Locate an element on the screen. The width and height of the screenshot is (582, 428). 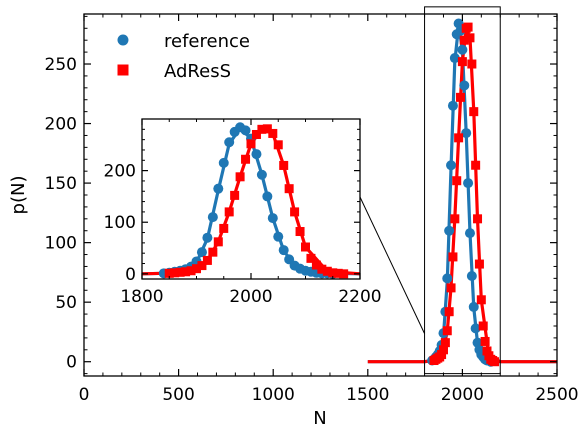
x-tick-label: 1000 is located at coordinates (273, 395).